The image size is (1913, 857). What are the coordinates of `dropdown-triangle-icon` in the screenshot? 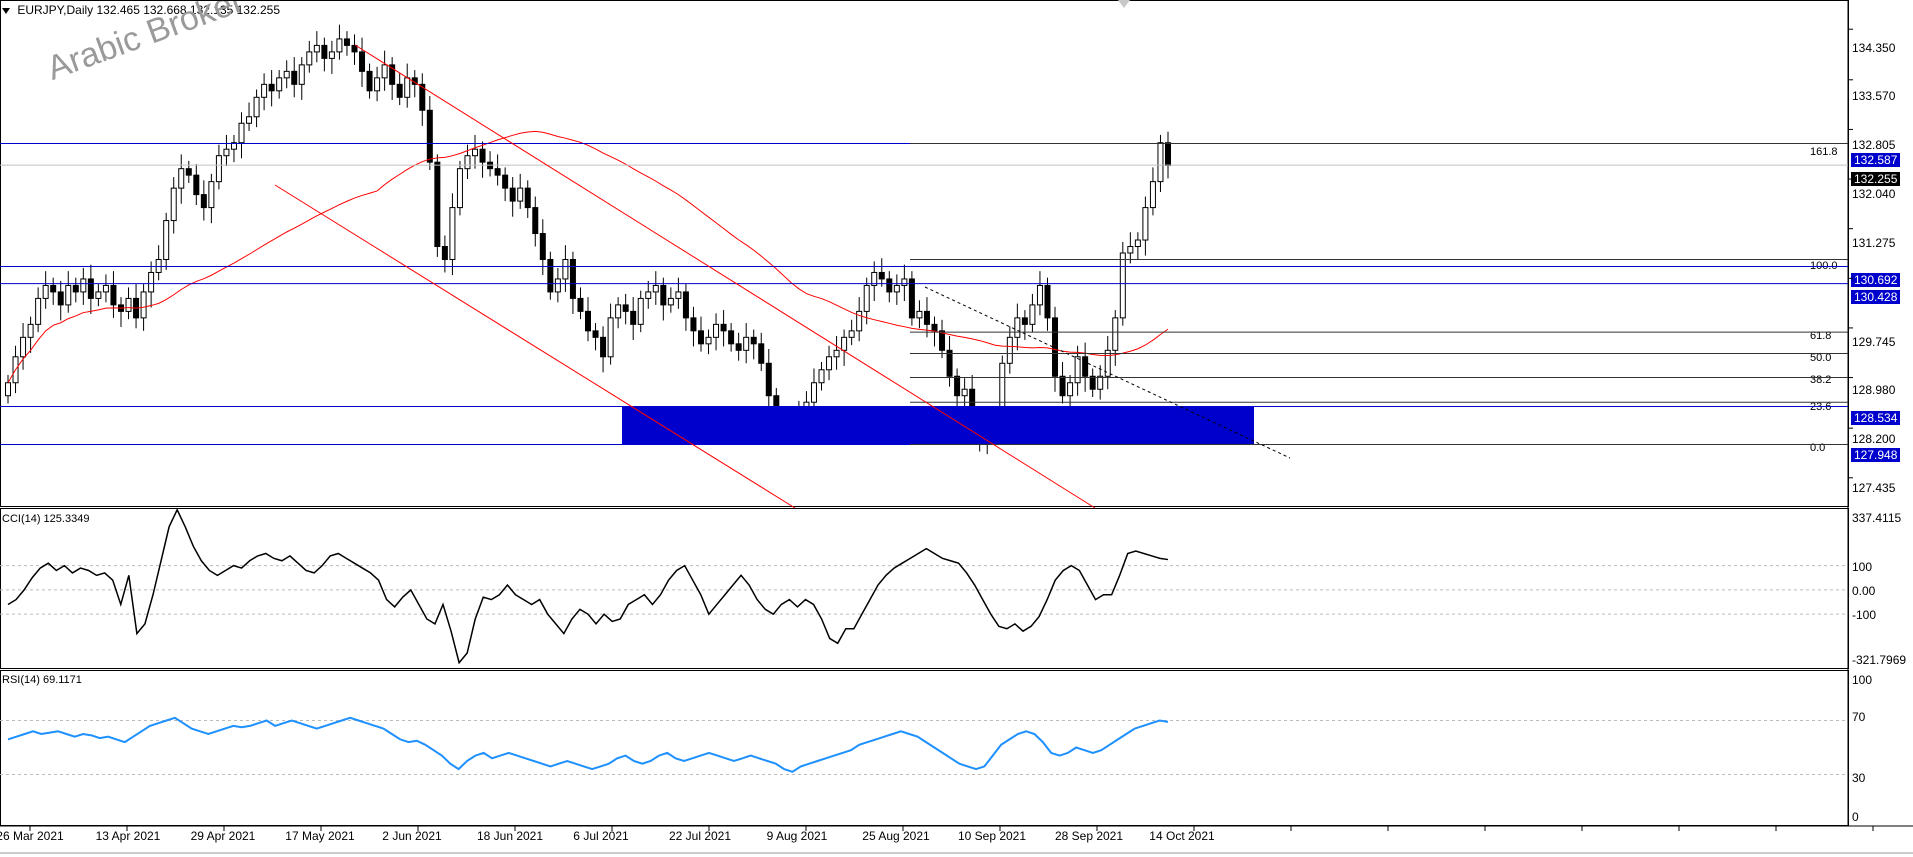 It's located at (6, 10).